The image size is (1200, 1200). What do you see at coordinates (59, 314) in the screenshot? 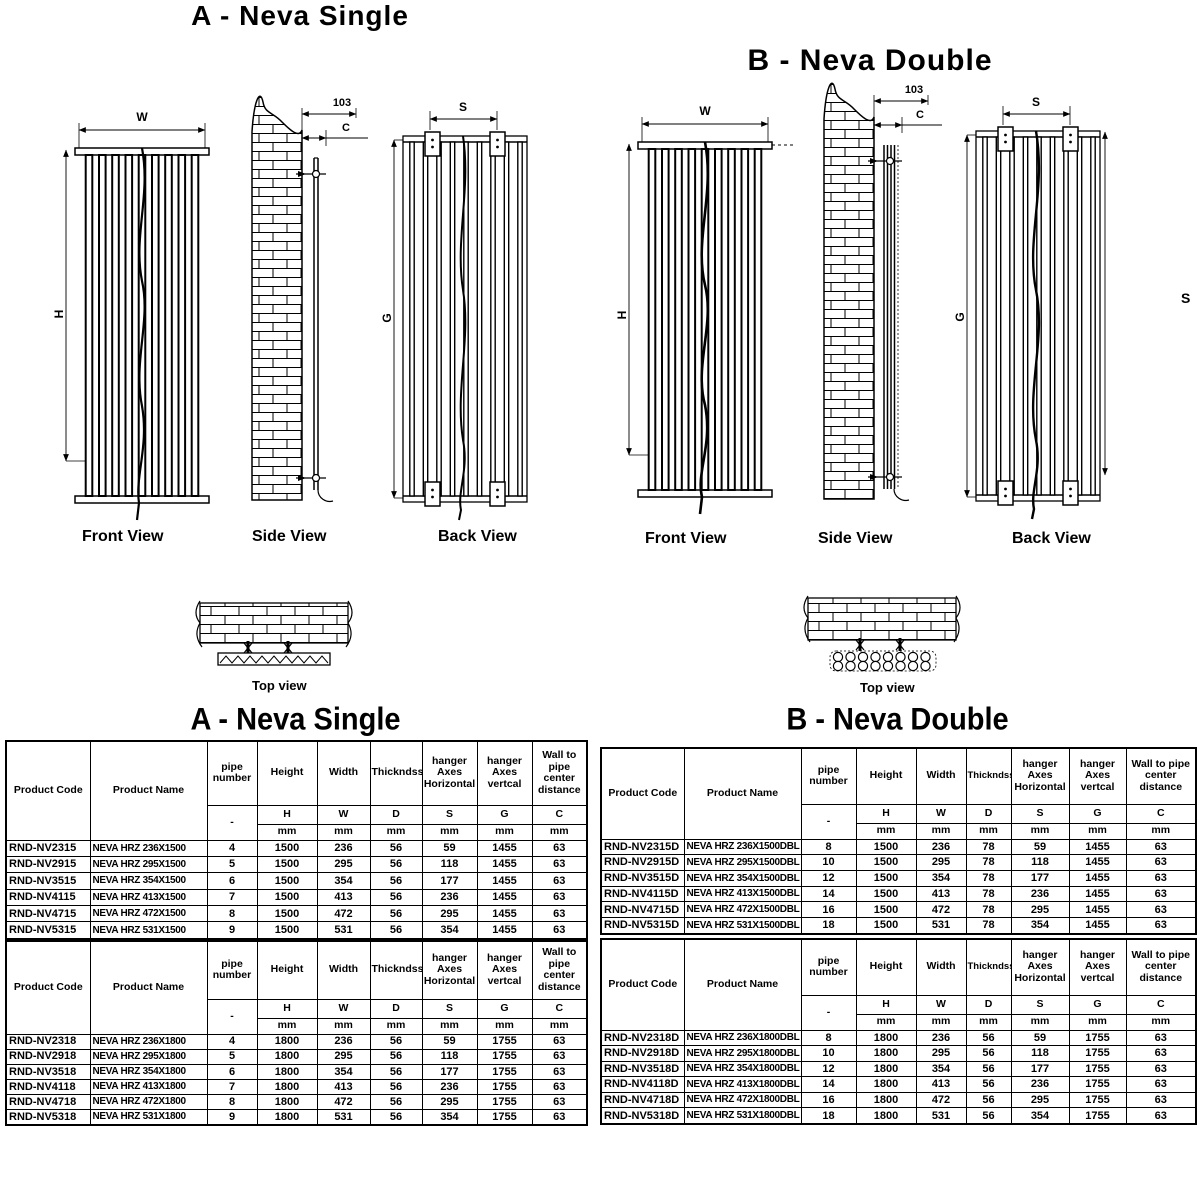
I see `dim-h-label-a: H` at bounding box center [59, 314].